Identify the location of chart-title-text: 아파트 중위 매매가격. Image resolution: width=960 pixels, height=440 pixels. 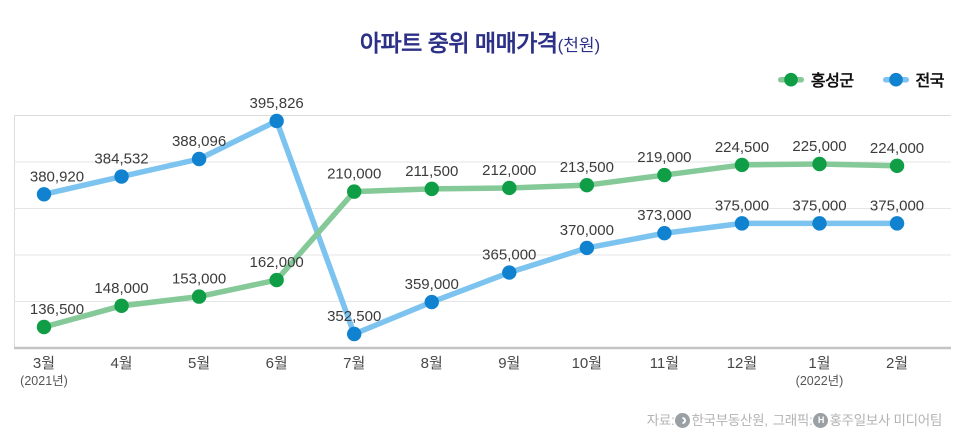
(458, 43).